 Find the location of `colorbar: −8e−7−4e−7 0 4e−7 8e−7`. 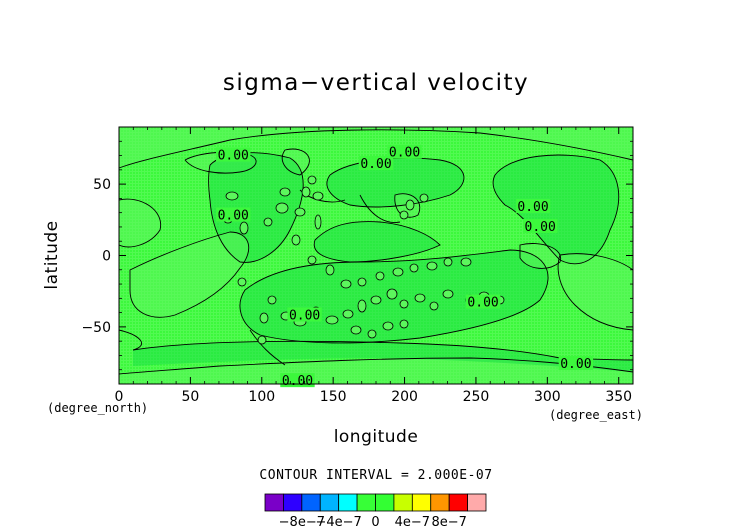

colorbar: −8e−7−4e−7 0 4e−7 8e−7 is located at coordinates (375, 511).